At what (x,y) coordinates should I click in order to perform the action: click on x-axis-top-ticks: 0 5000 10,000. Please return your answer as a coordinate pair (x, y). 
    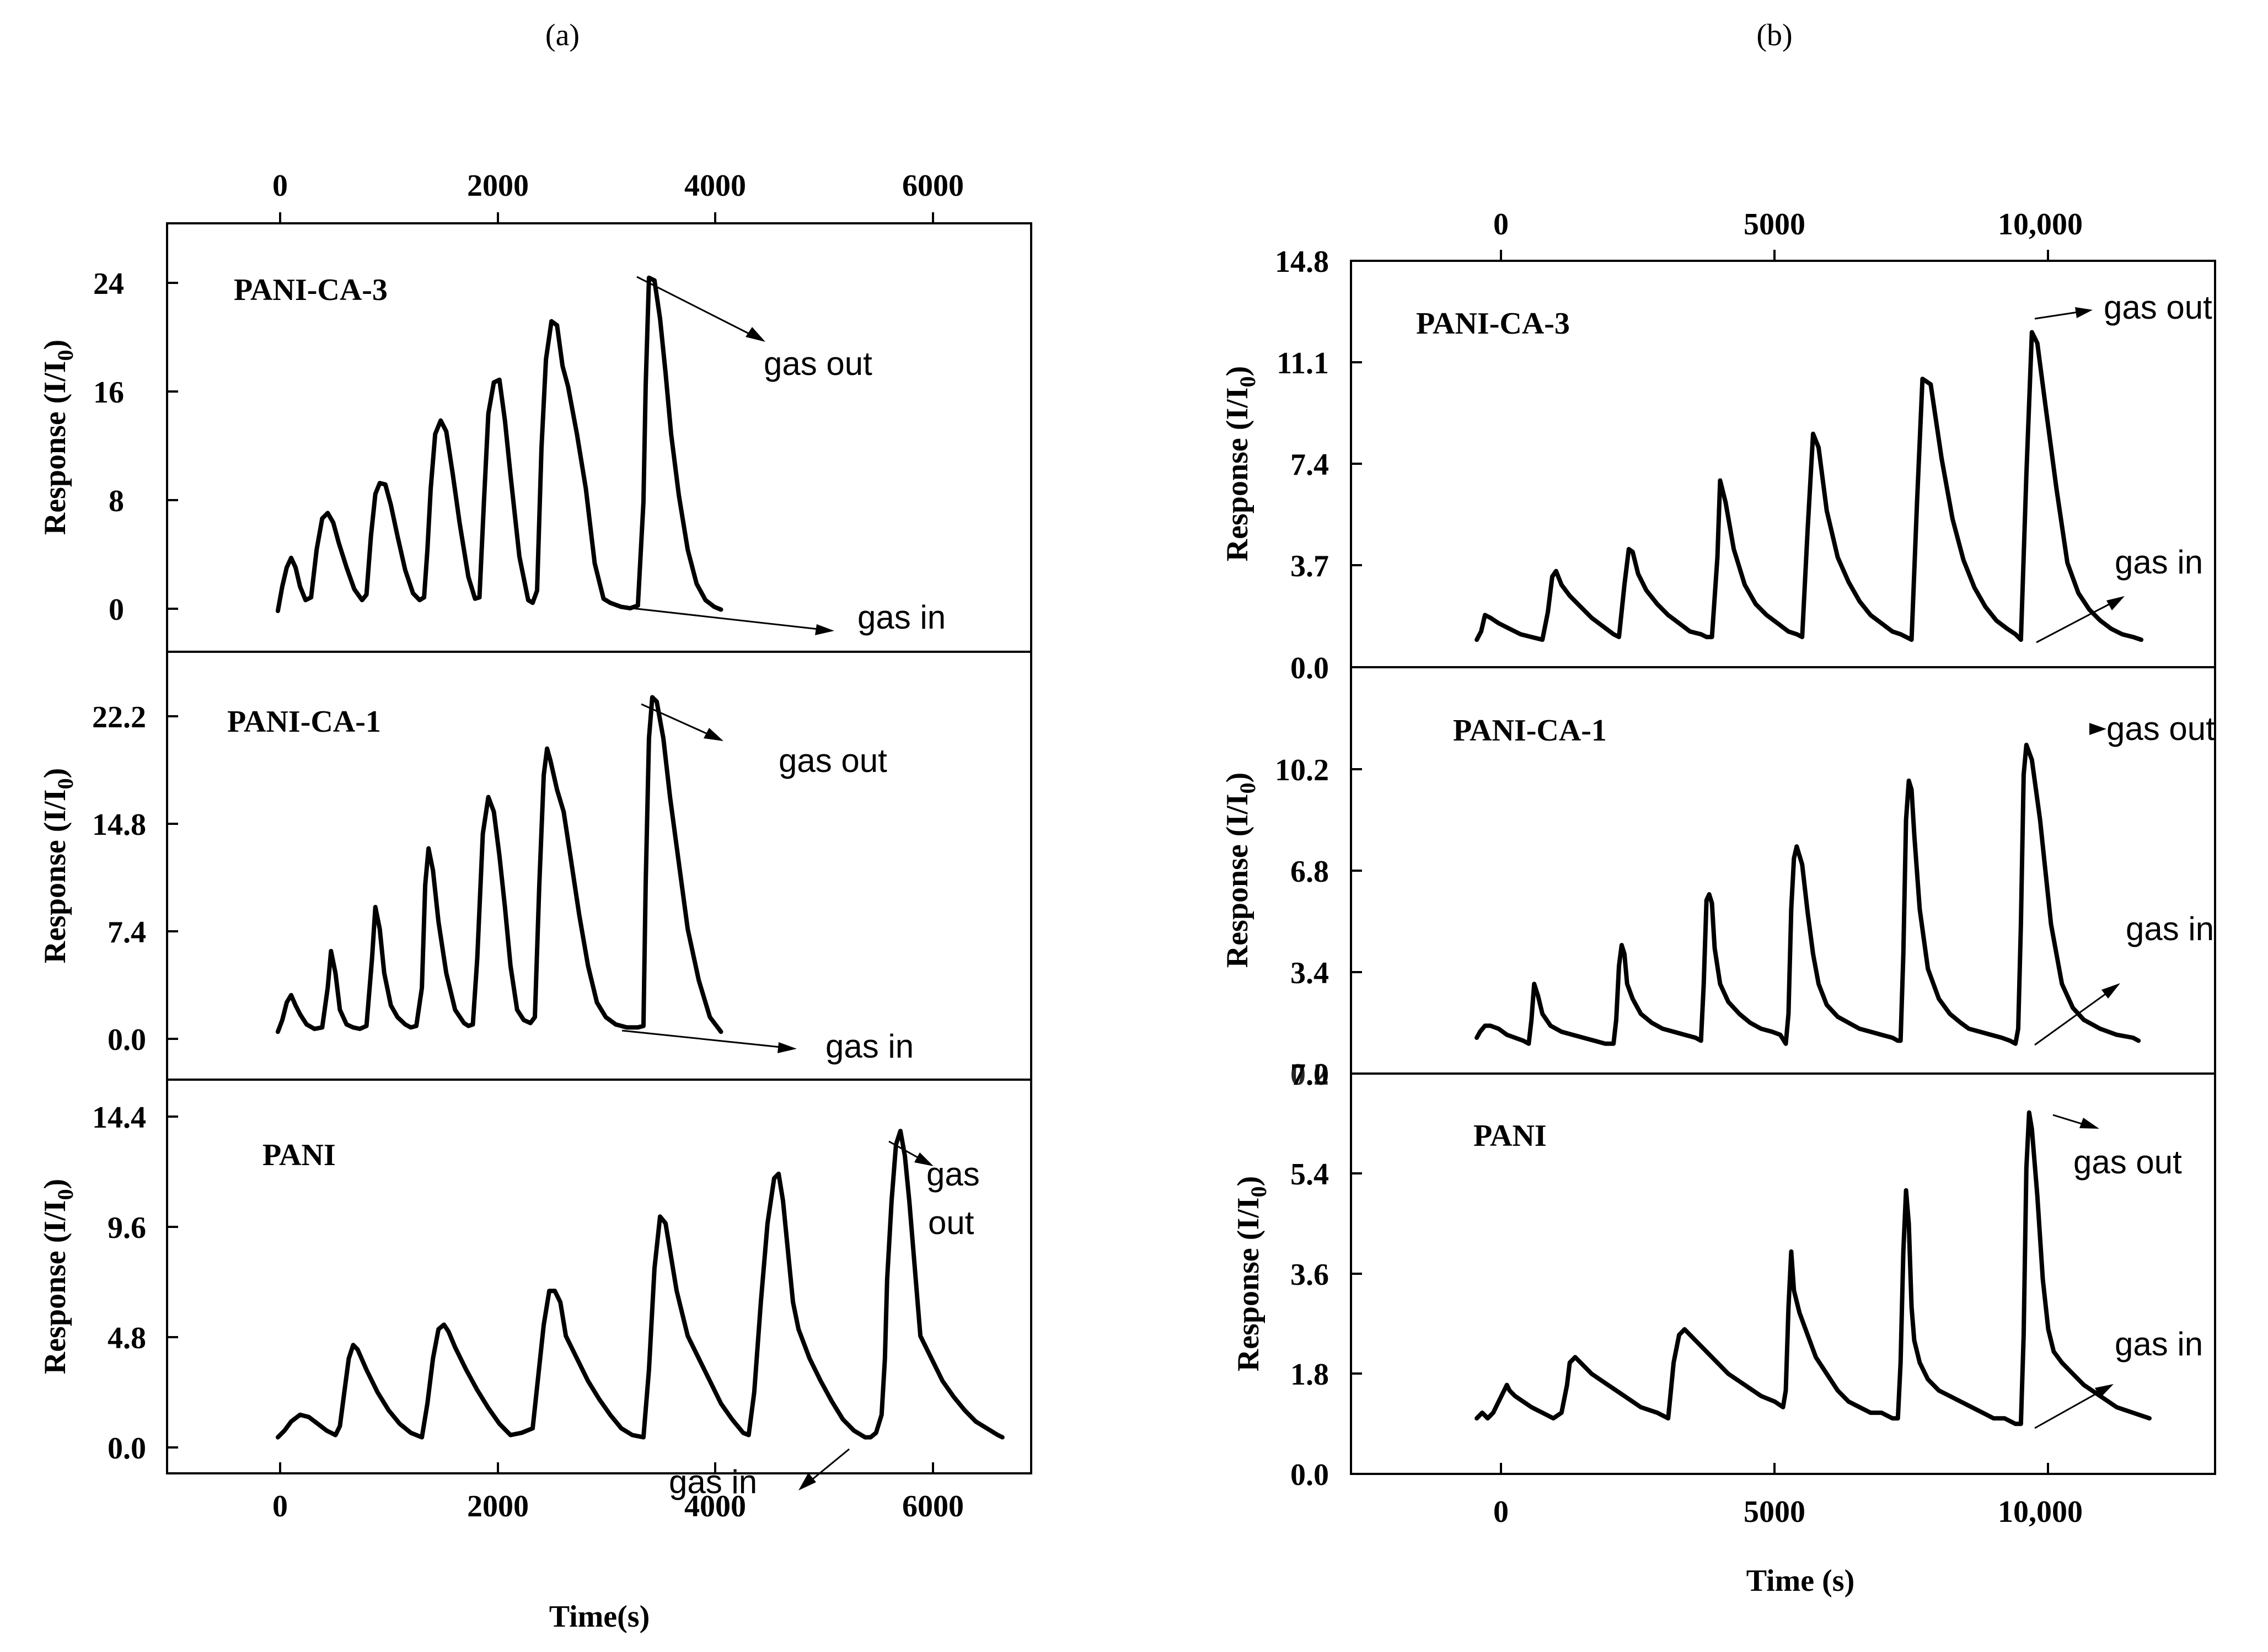
    Looking at the image, I should click on (1788, 234).